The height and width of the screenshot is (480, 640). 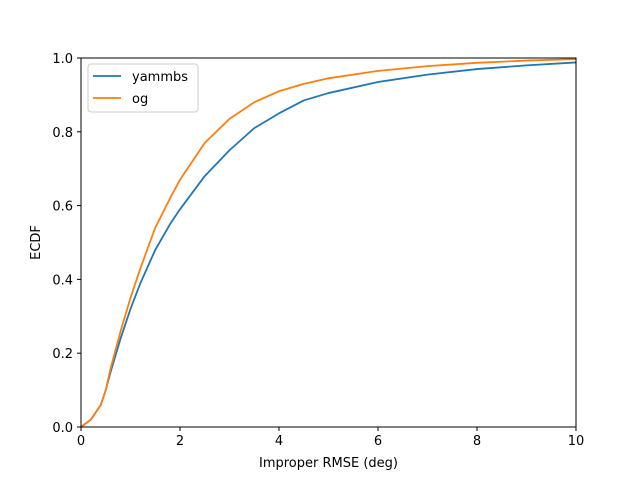 I want to click on x-tick-label: 4, so click(x=279, y=441).